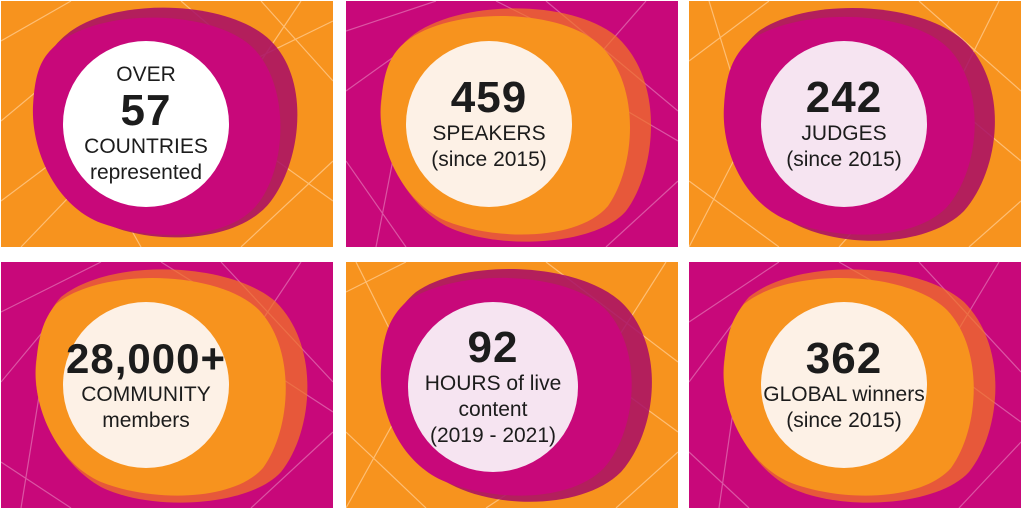 The height and width of the screenshot is (509, 1024). I want to click on stat-circle: 242 JUDGES (since 2015), so click(844, 124).